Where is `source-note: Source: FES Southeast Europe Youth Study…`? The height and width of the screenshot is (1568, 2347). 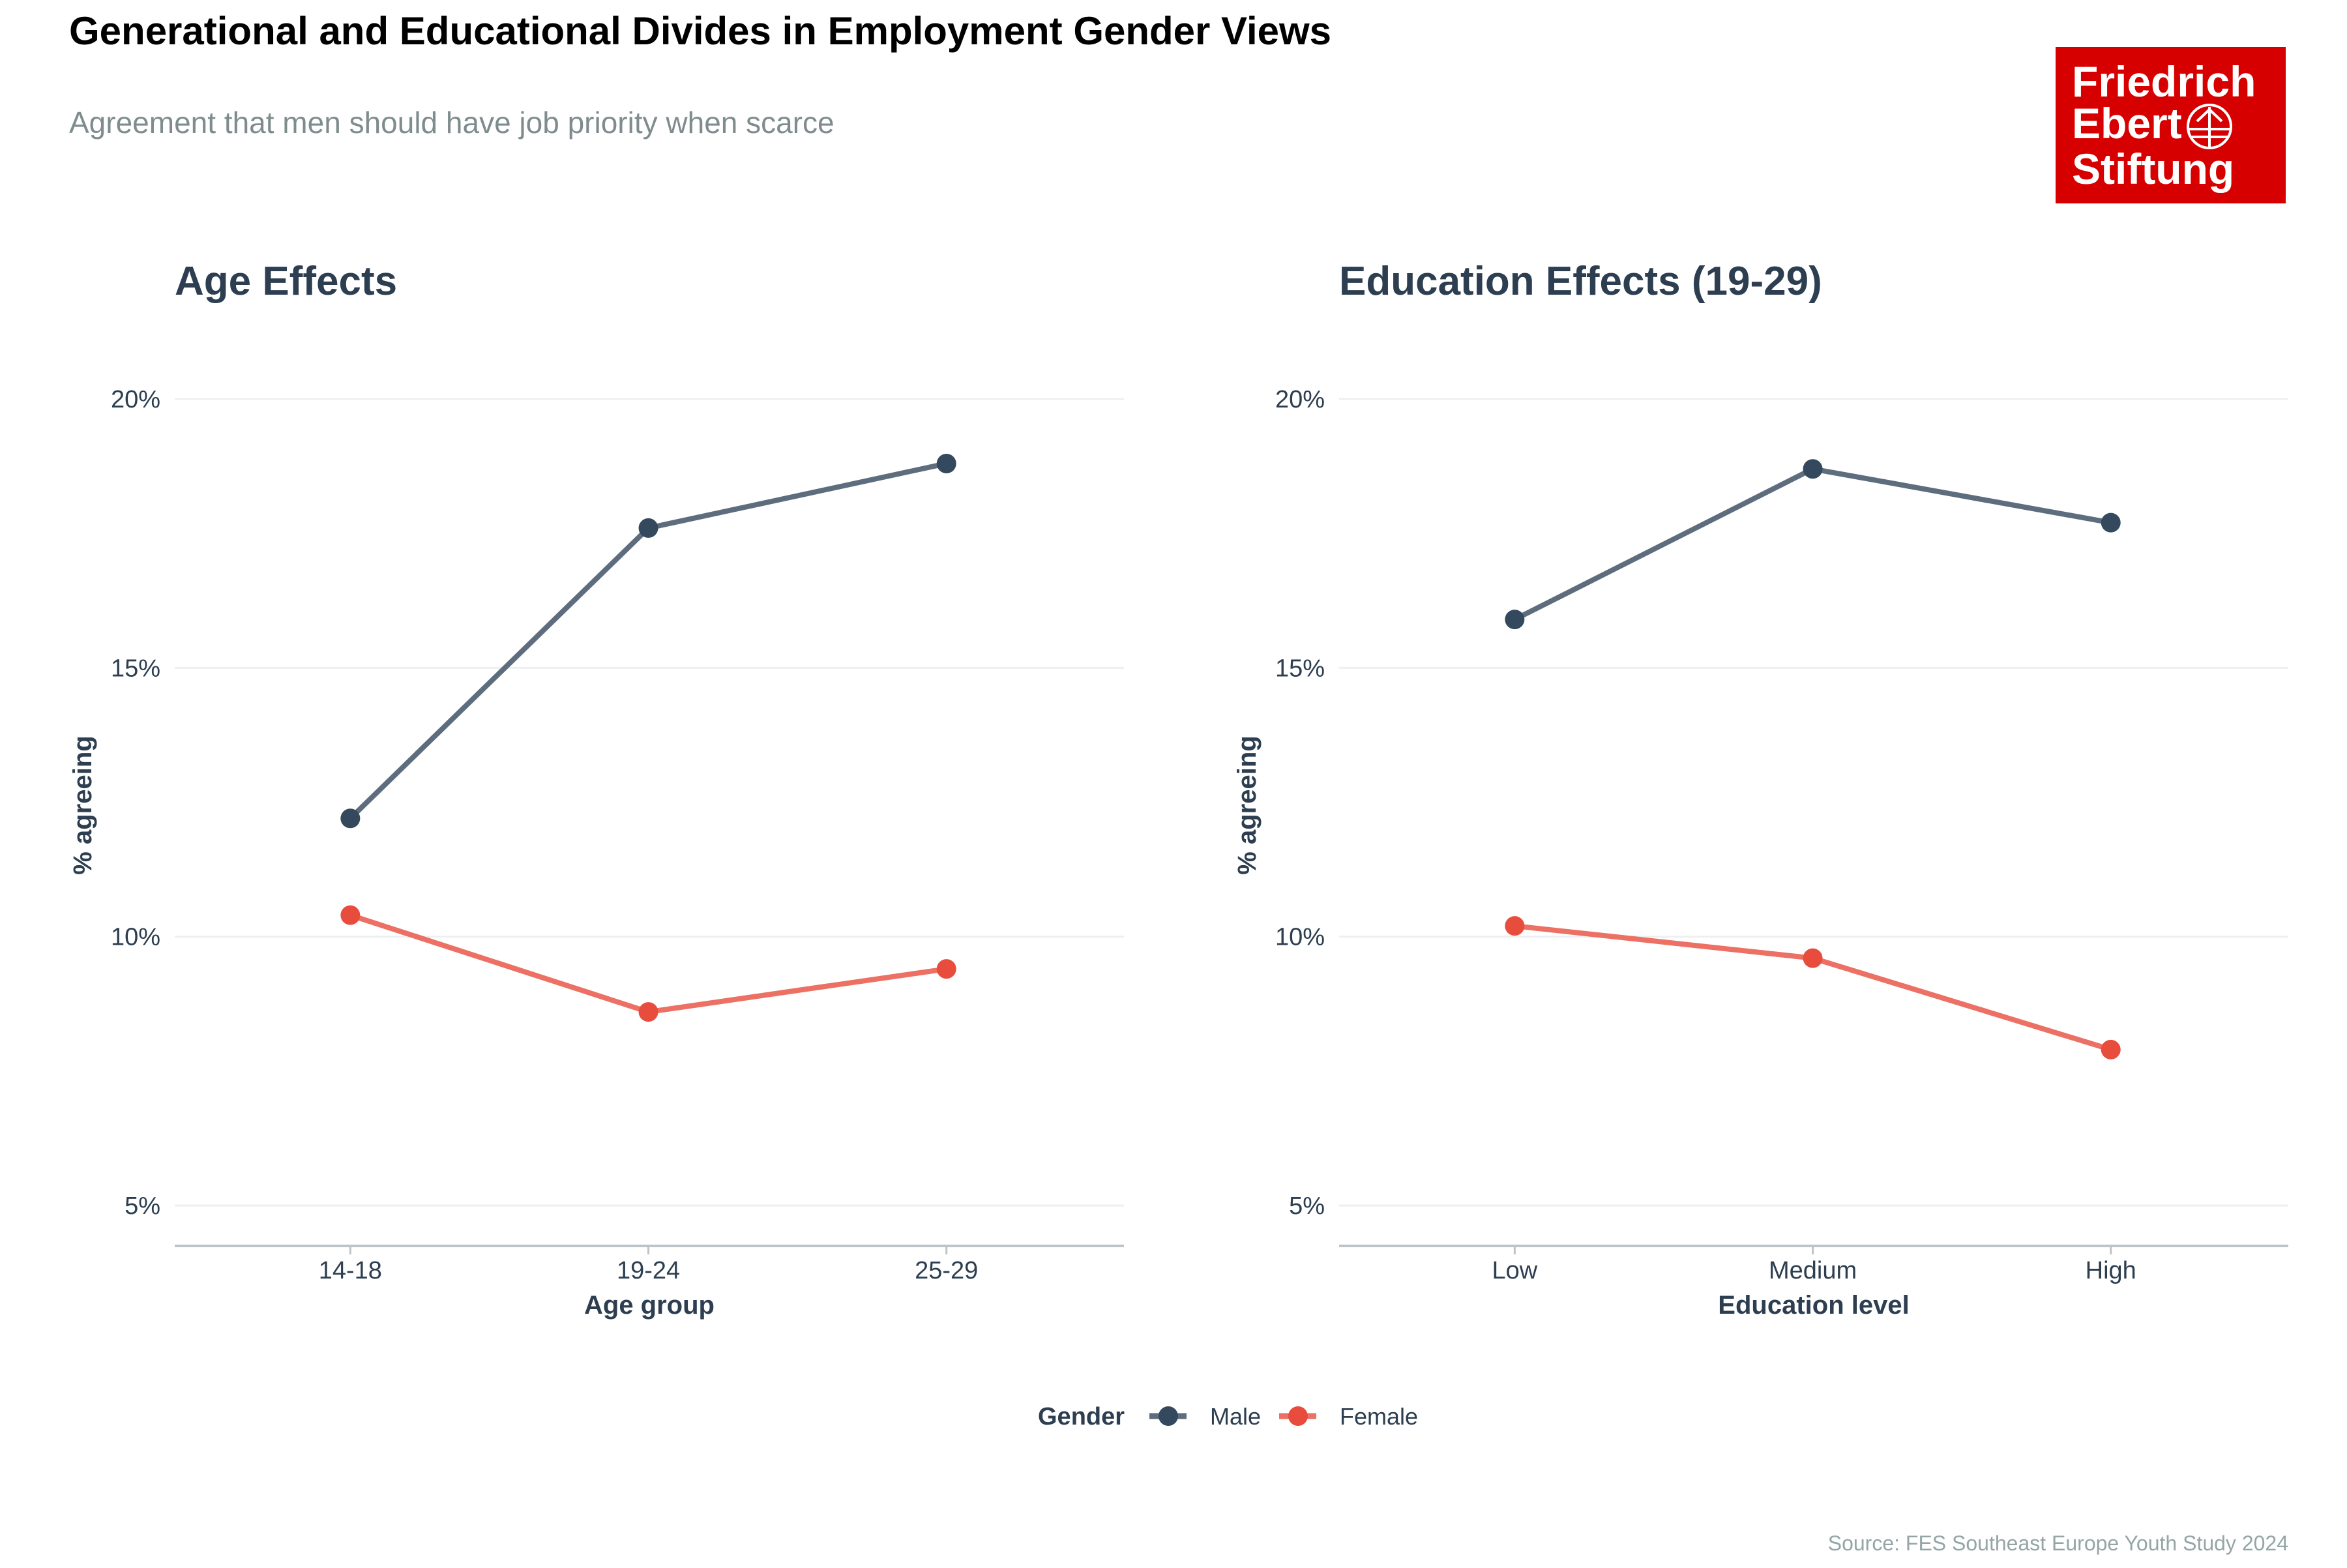 source-note: Source: FES Southeast Europe Youth Study… is located at coordinates (2058, 1543).